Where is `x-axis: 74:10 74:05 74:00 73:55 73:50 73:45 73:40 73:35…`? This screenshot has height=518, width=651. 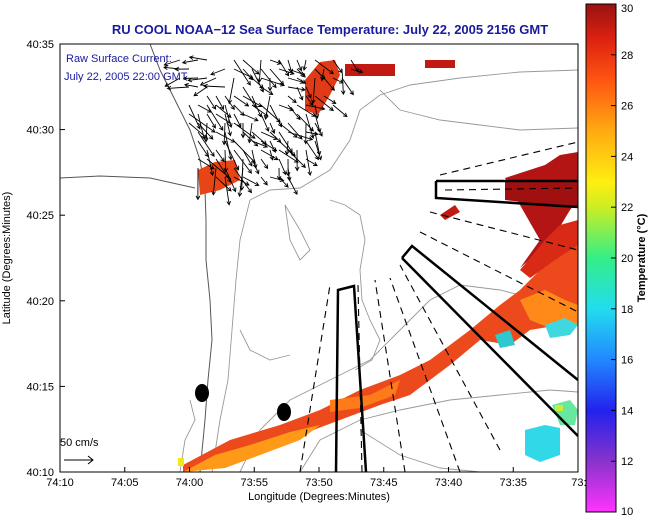 x-axis: 74:10 74:05 74:00 73:55 73:50 73:45 73:40 73:35… is located at coordinates (319, 478).